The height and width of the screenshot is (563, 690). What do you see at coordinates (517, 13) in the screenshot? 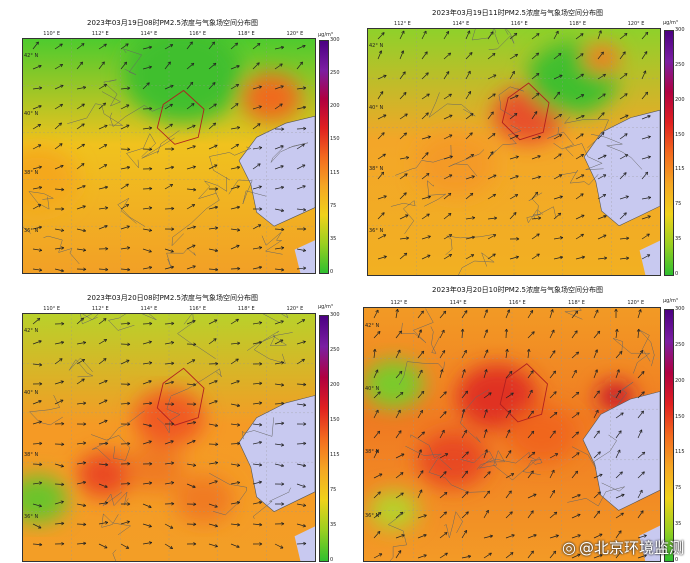
I see `panel-title: 2023年03月19日11时PM2.5浓度与气象场空间分布图` at bounding box center [517, 13].